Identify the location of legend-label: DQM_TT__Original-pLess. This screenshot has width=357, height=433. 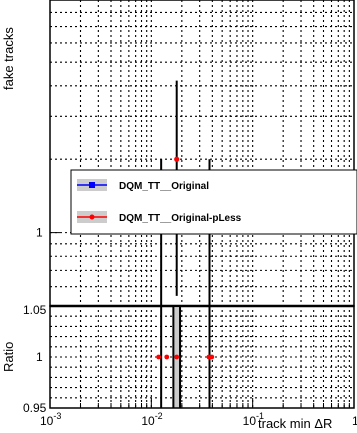
(180, 218).